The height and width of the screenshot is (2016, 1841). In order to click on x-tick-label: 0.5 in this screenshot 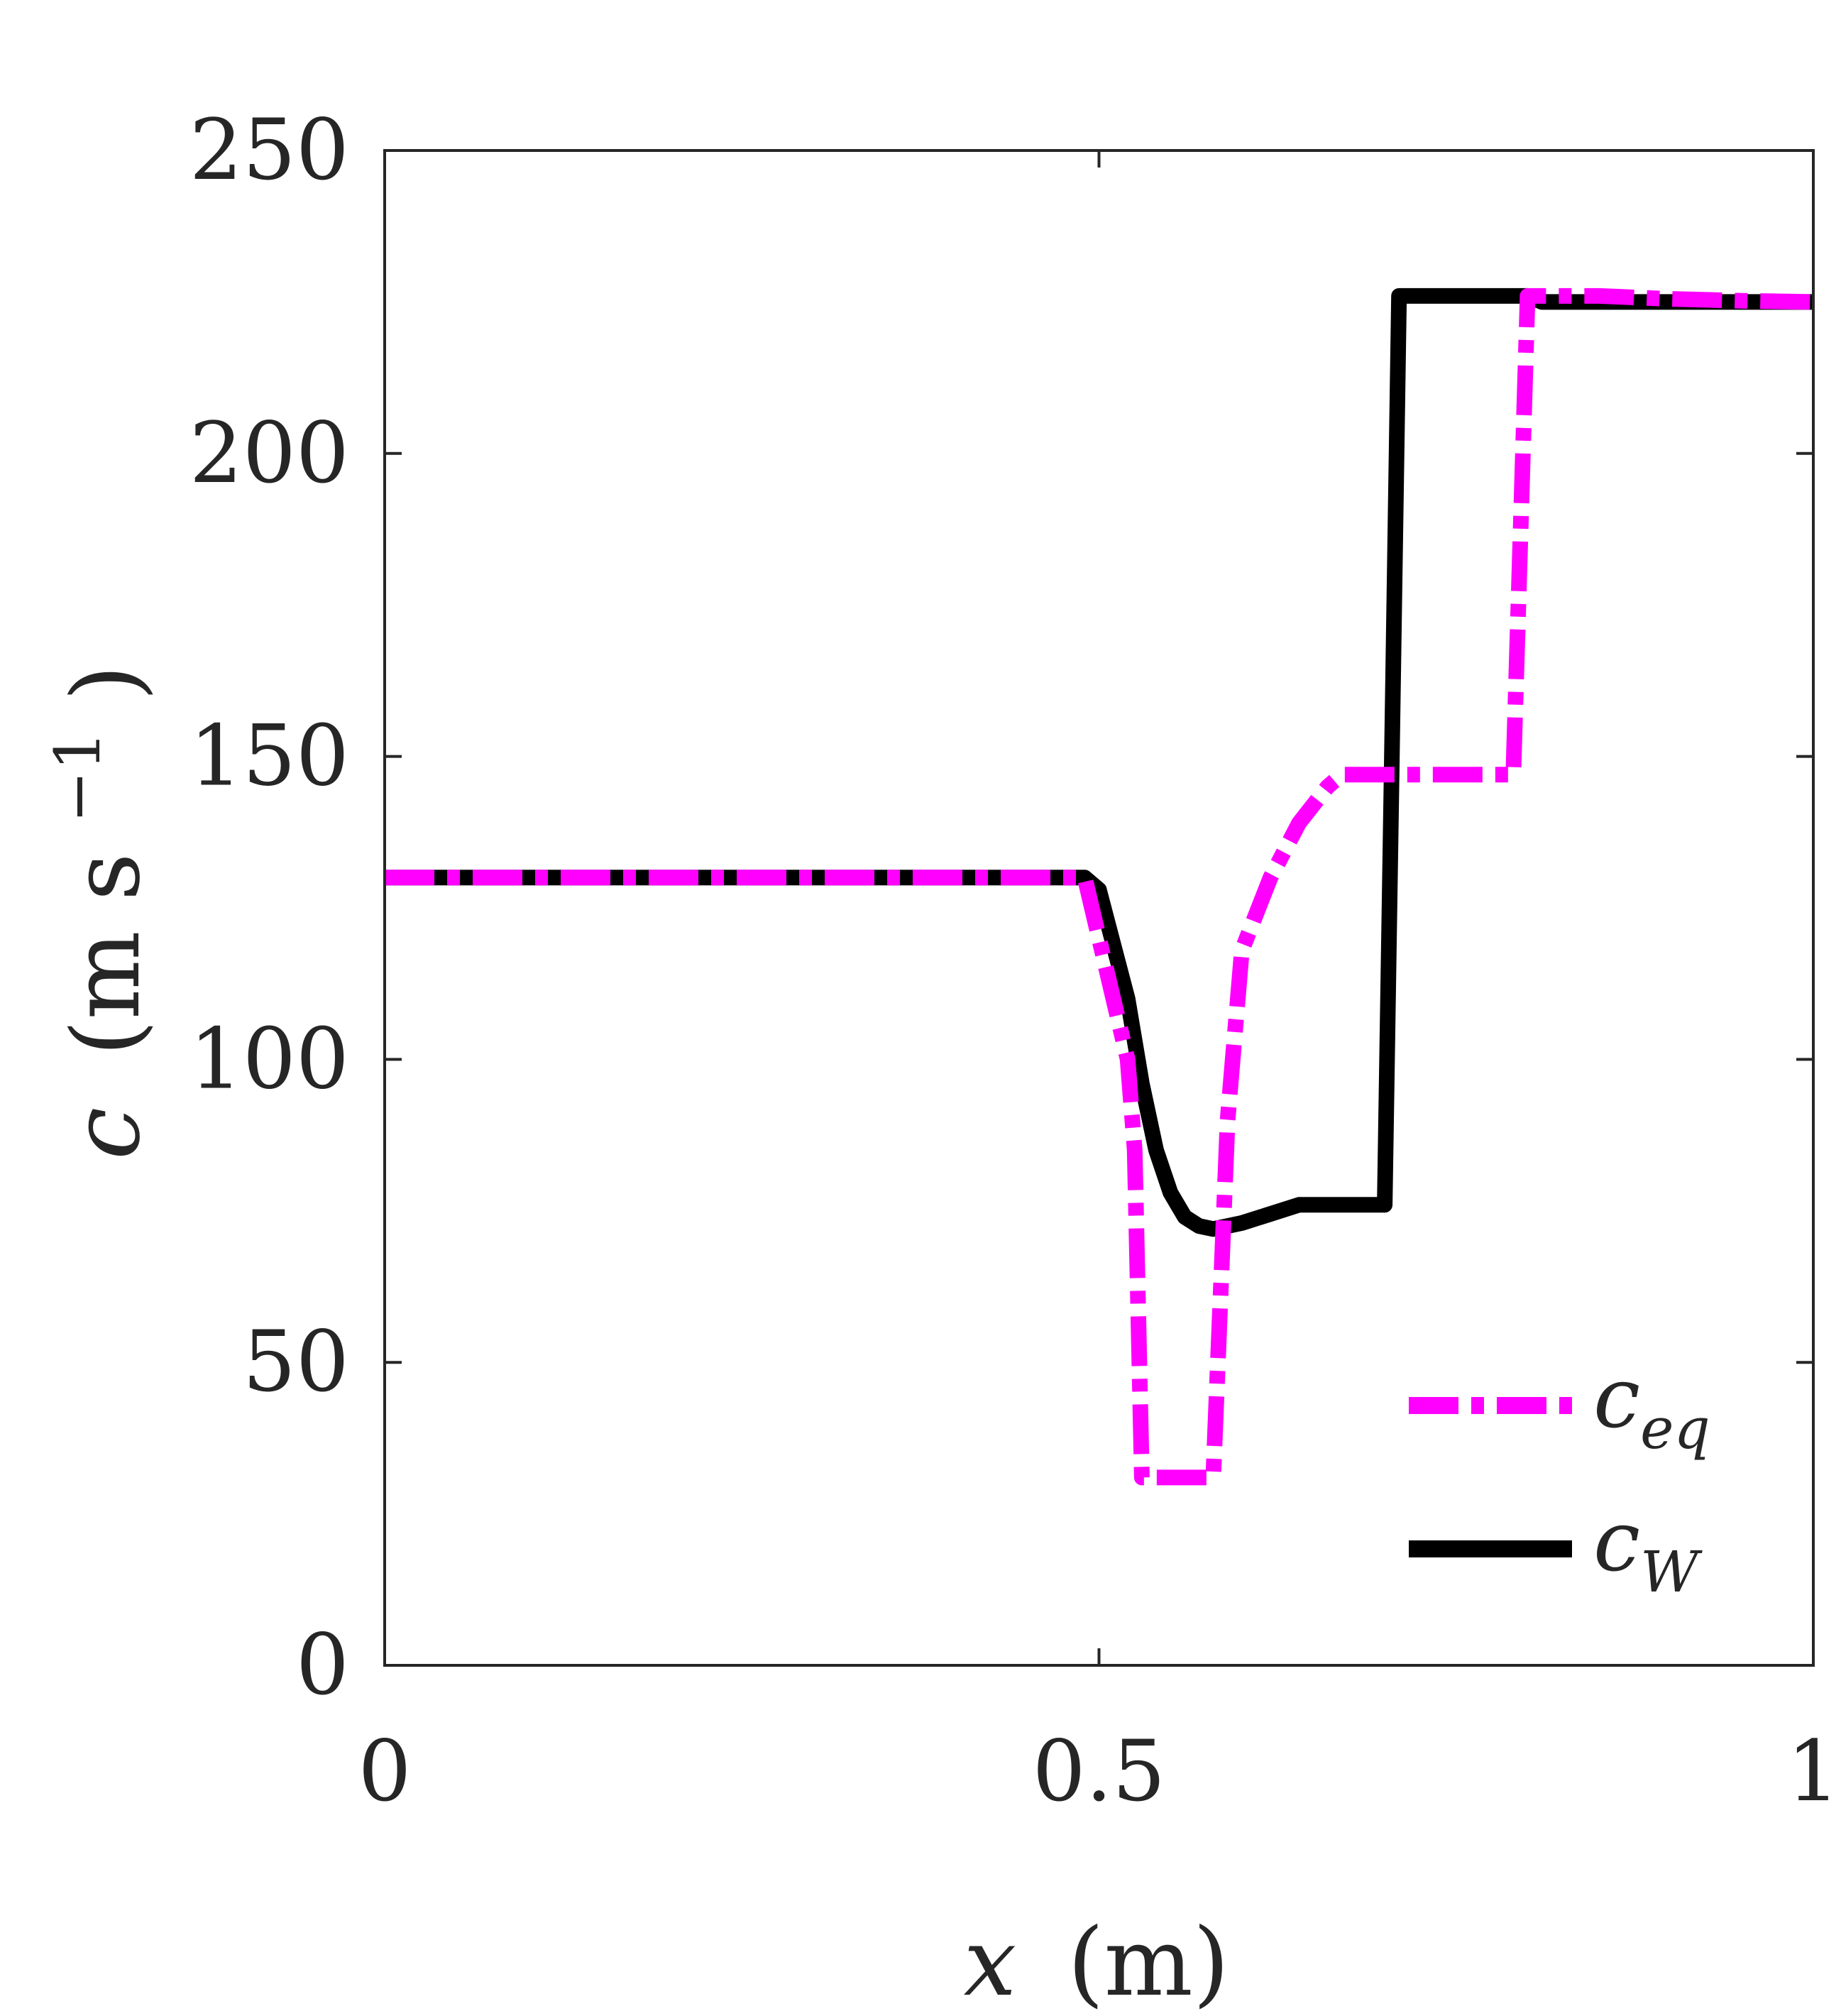, I will do `click(1099, 1771)`.